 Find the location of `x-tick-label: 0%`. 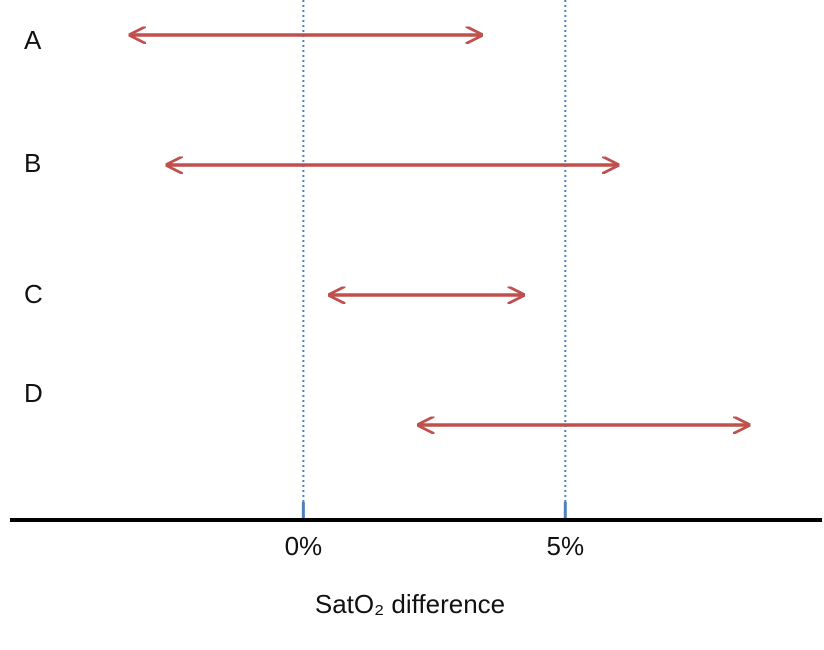

x-tick-label: 0% is located at coordinates (304, 546).